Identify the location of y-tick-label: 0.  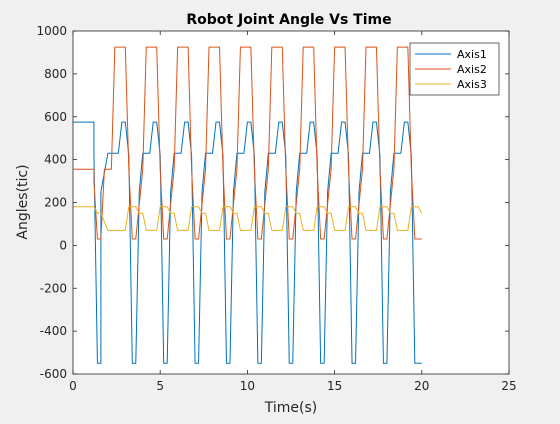
(63, 245).